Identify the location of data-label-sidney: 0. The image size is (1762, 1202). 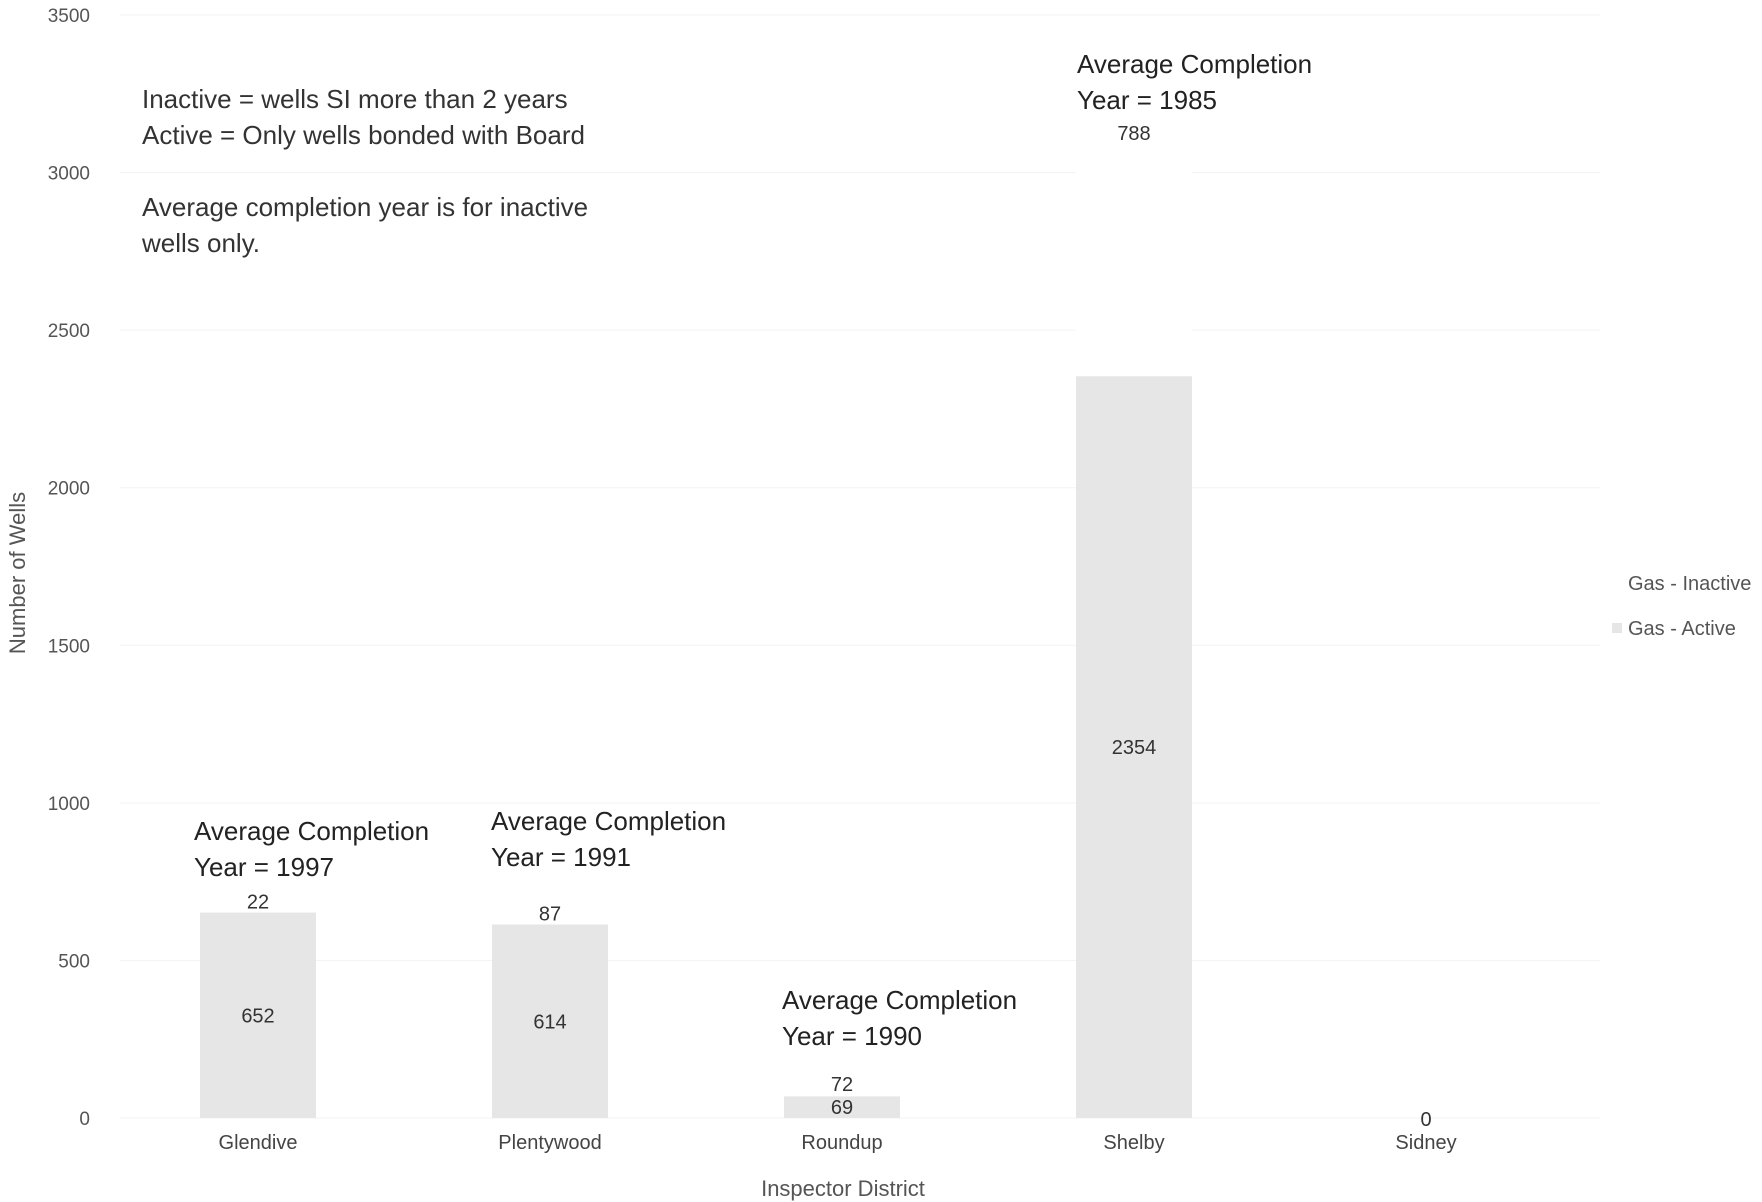
(1425, 1120).